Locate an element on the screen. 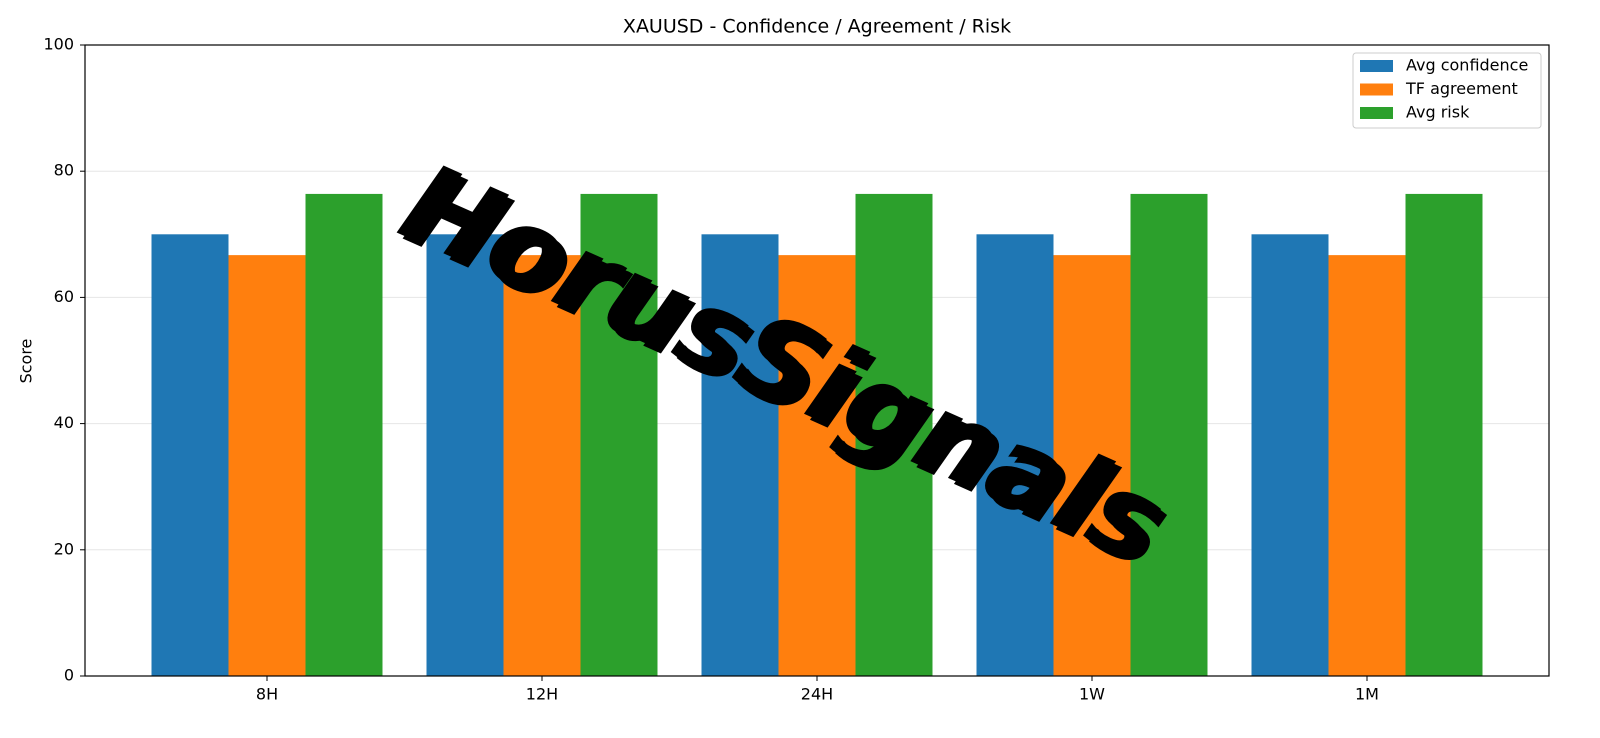 Image resolution: width=1600 pixels, height=738 pixels. y-tick-label: 0 is located at coordinates (69, 675).